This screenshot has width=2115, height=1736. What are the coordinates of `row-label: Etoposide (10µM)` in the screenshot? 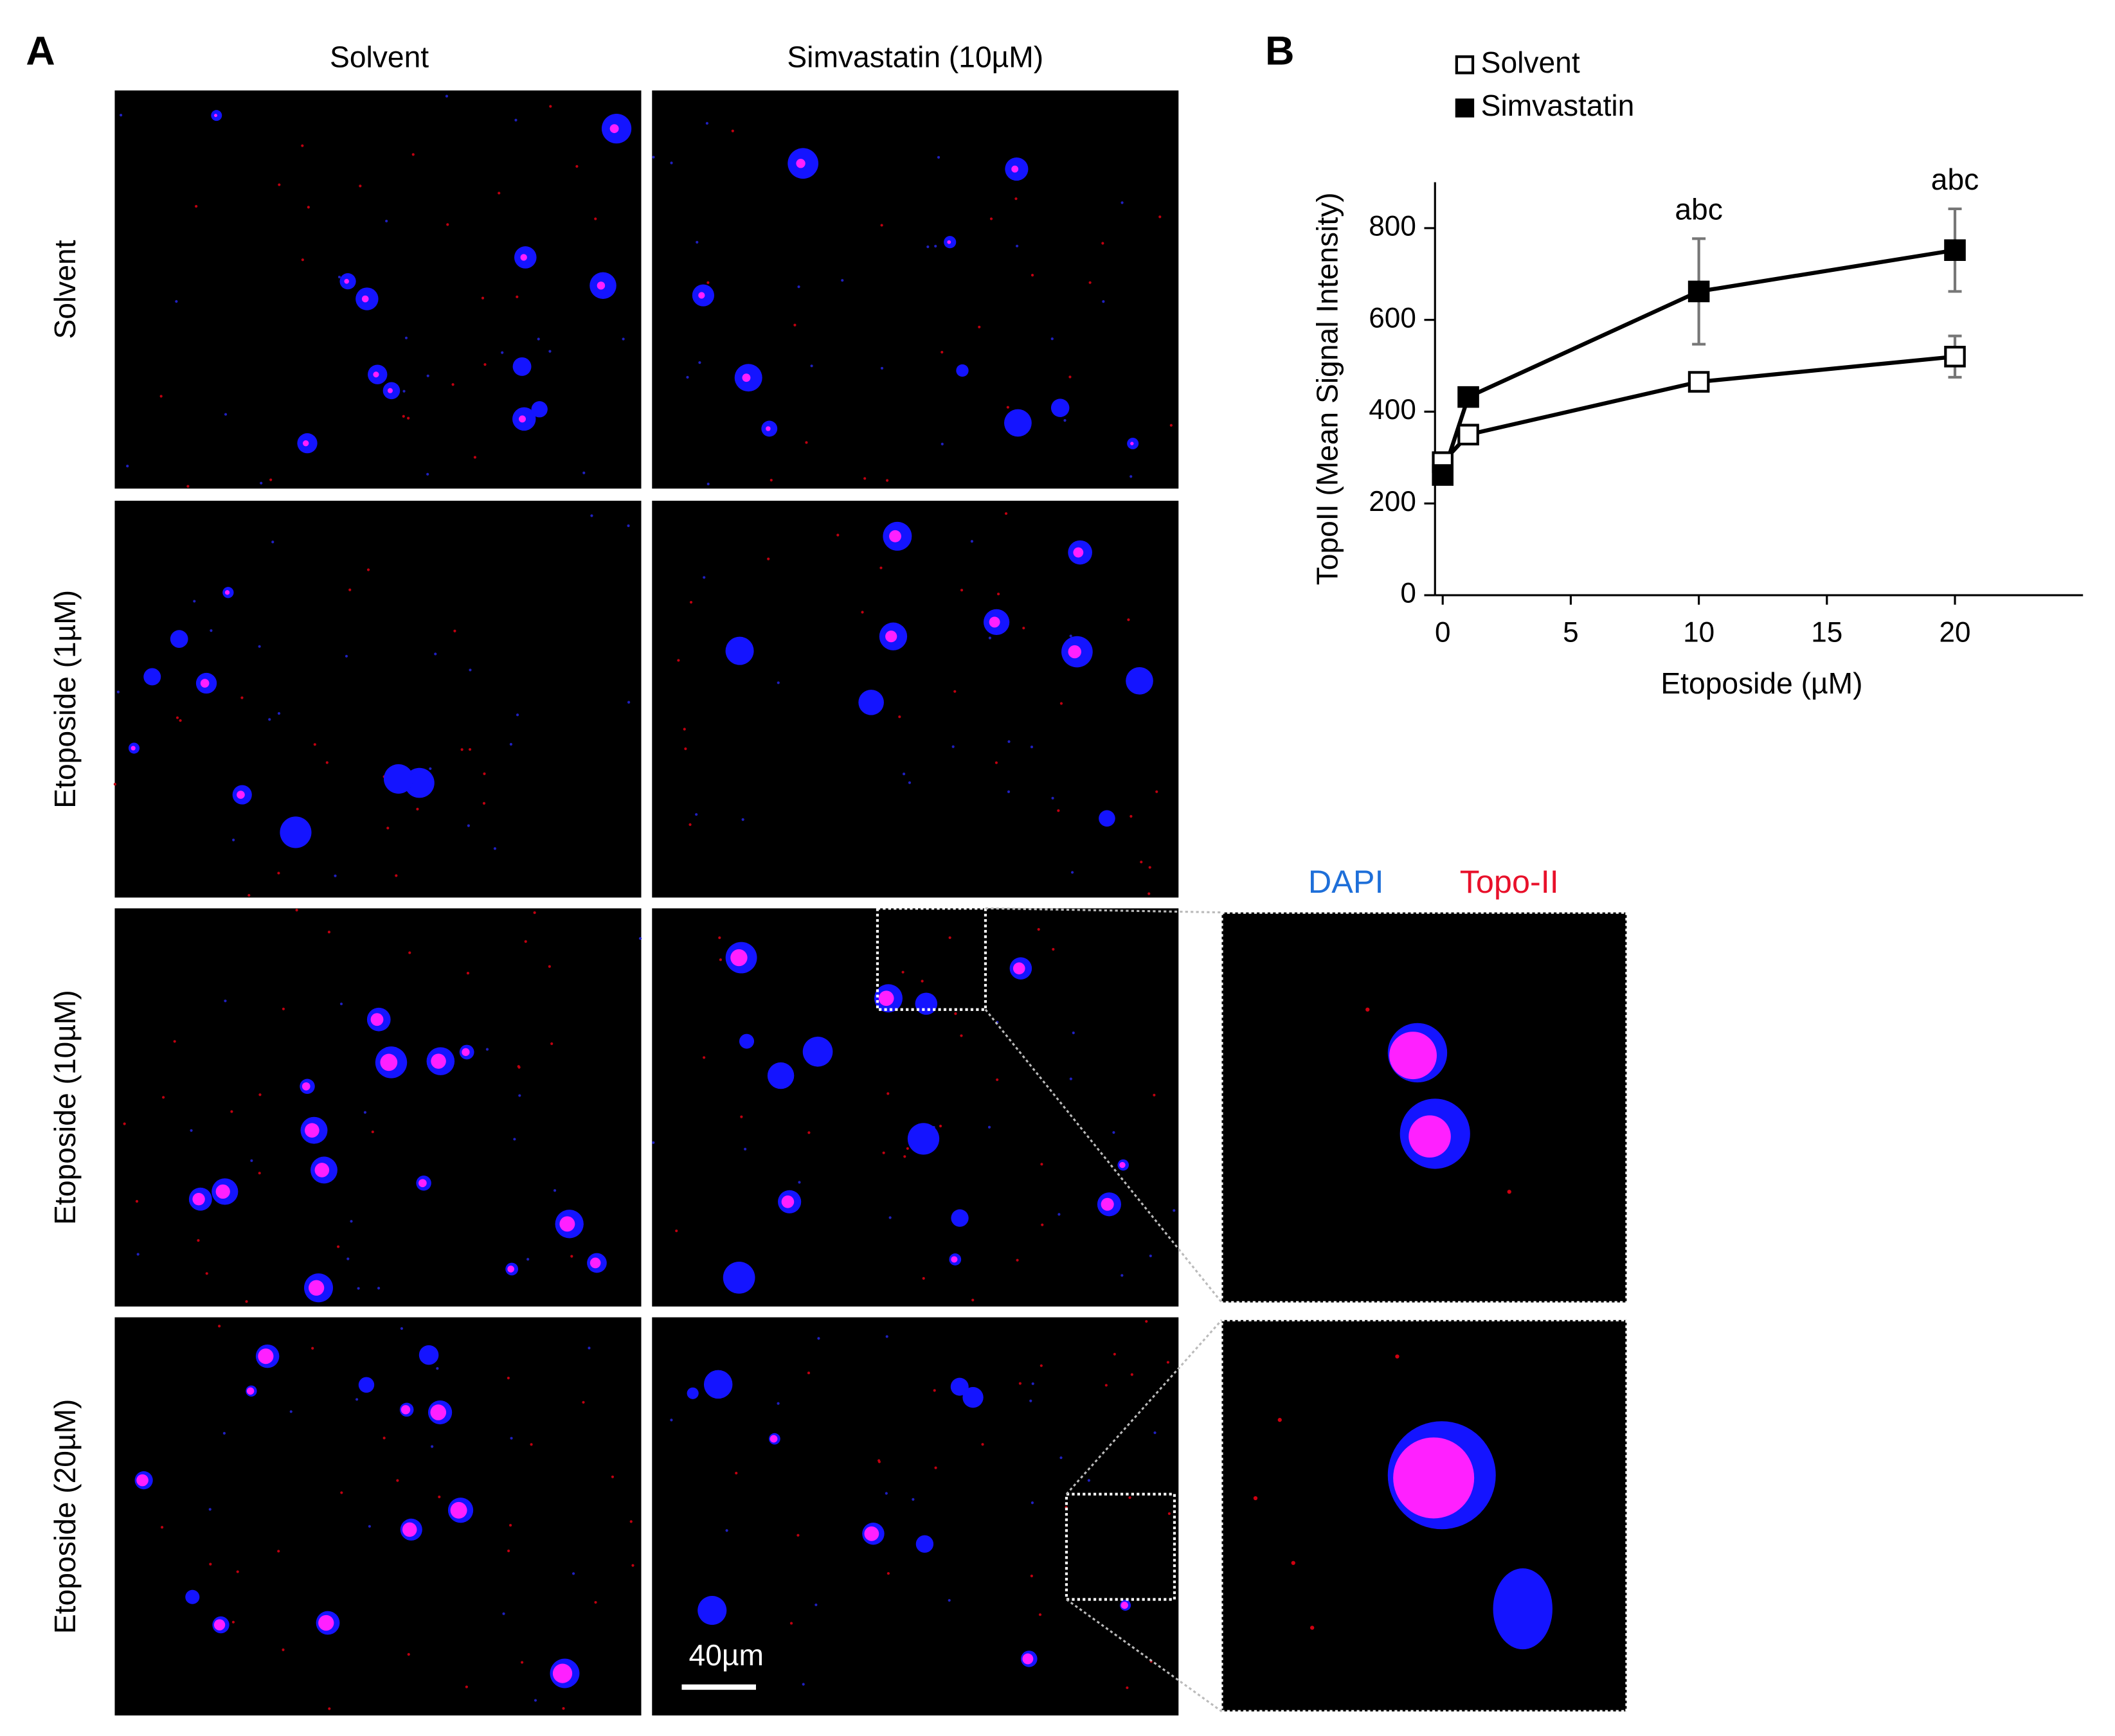 It's located at (65, 1107).